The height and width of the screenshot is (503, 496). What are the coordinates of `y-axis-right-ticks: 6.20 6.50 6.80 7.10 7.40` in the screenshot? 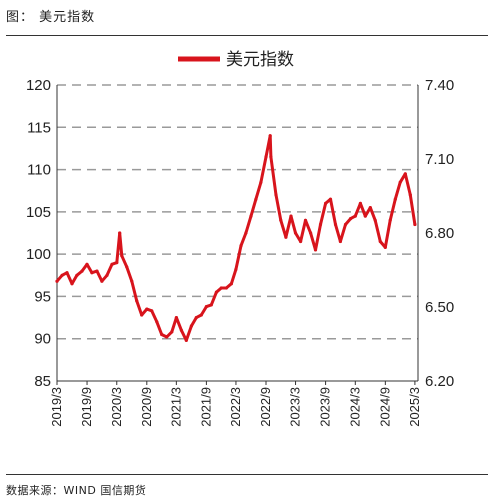 It's located at (439, 233).